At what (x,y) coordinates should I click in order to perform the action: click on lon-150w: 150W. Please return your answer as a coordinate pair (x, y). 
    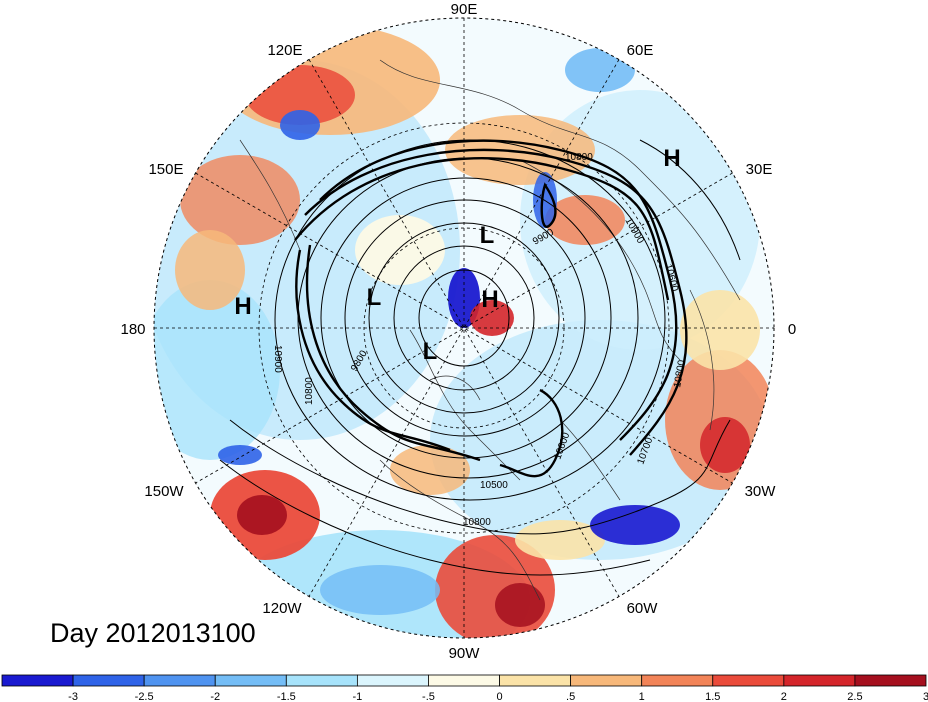
    Looking at the image, I should click on (164, 491).